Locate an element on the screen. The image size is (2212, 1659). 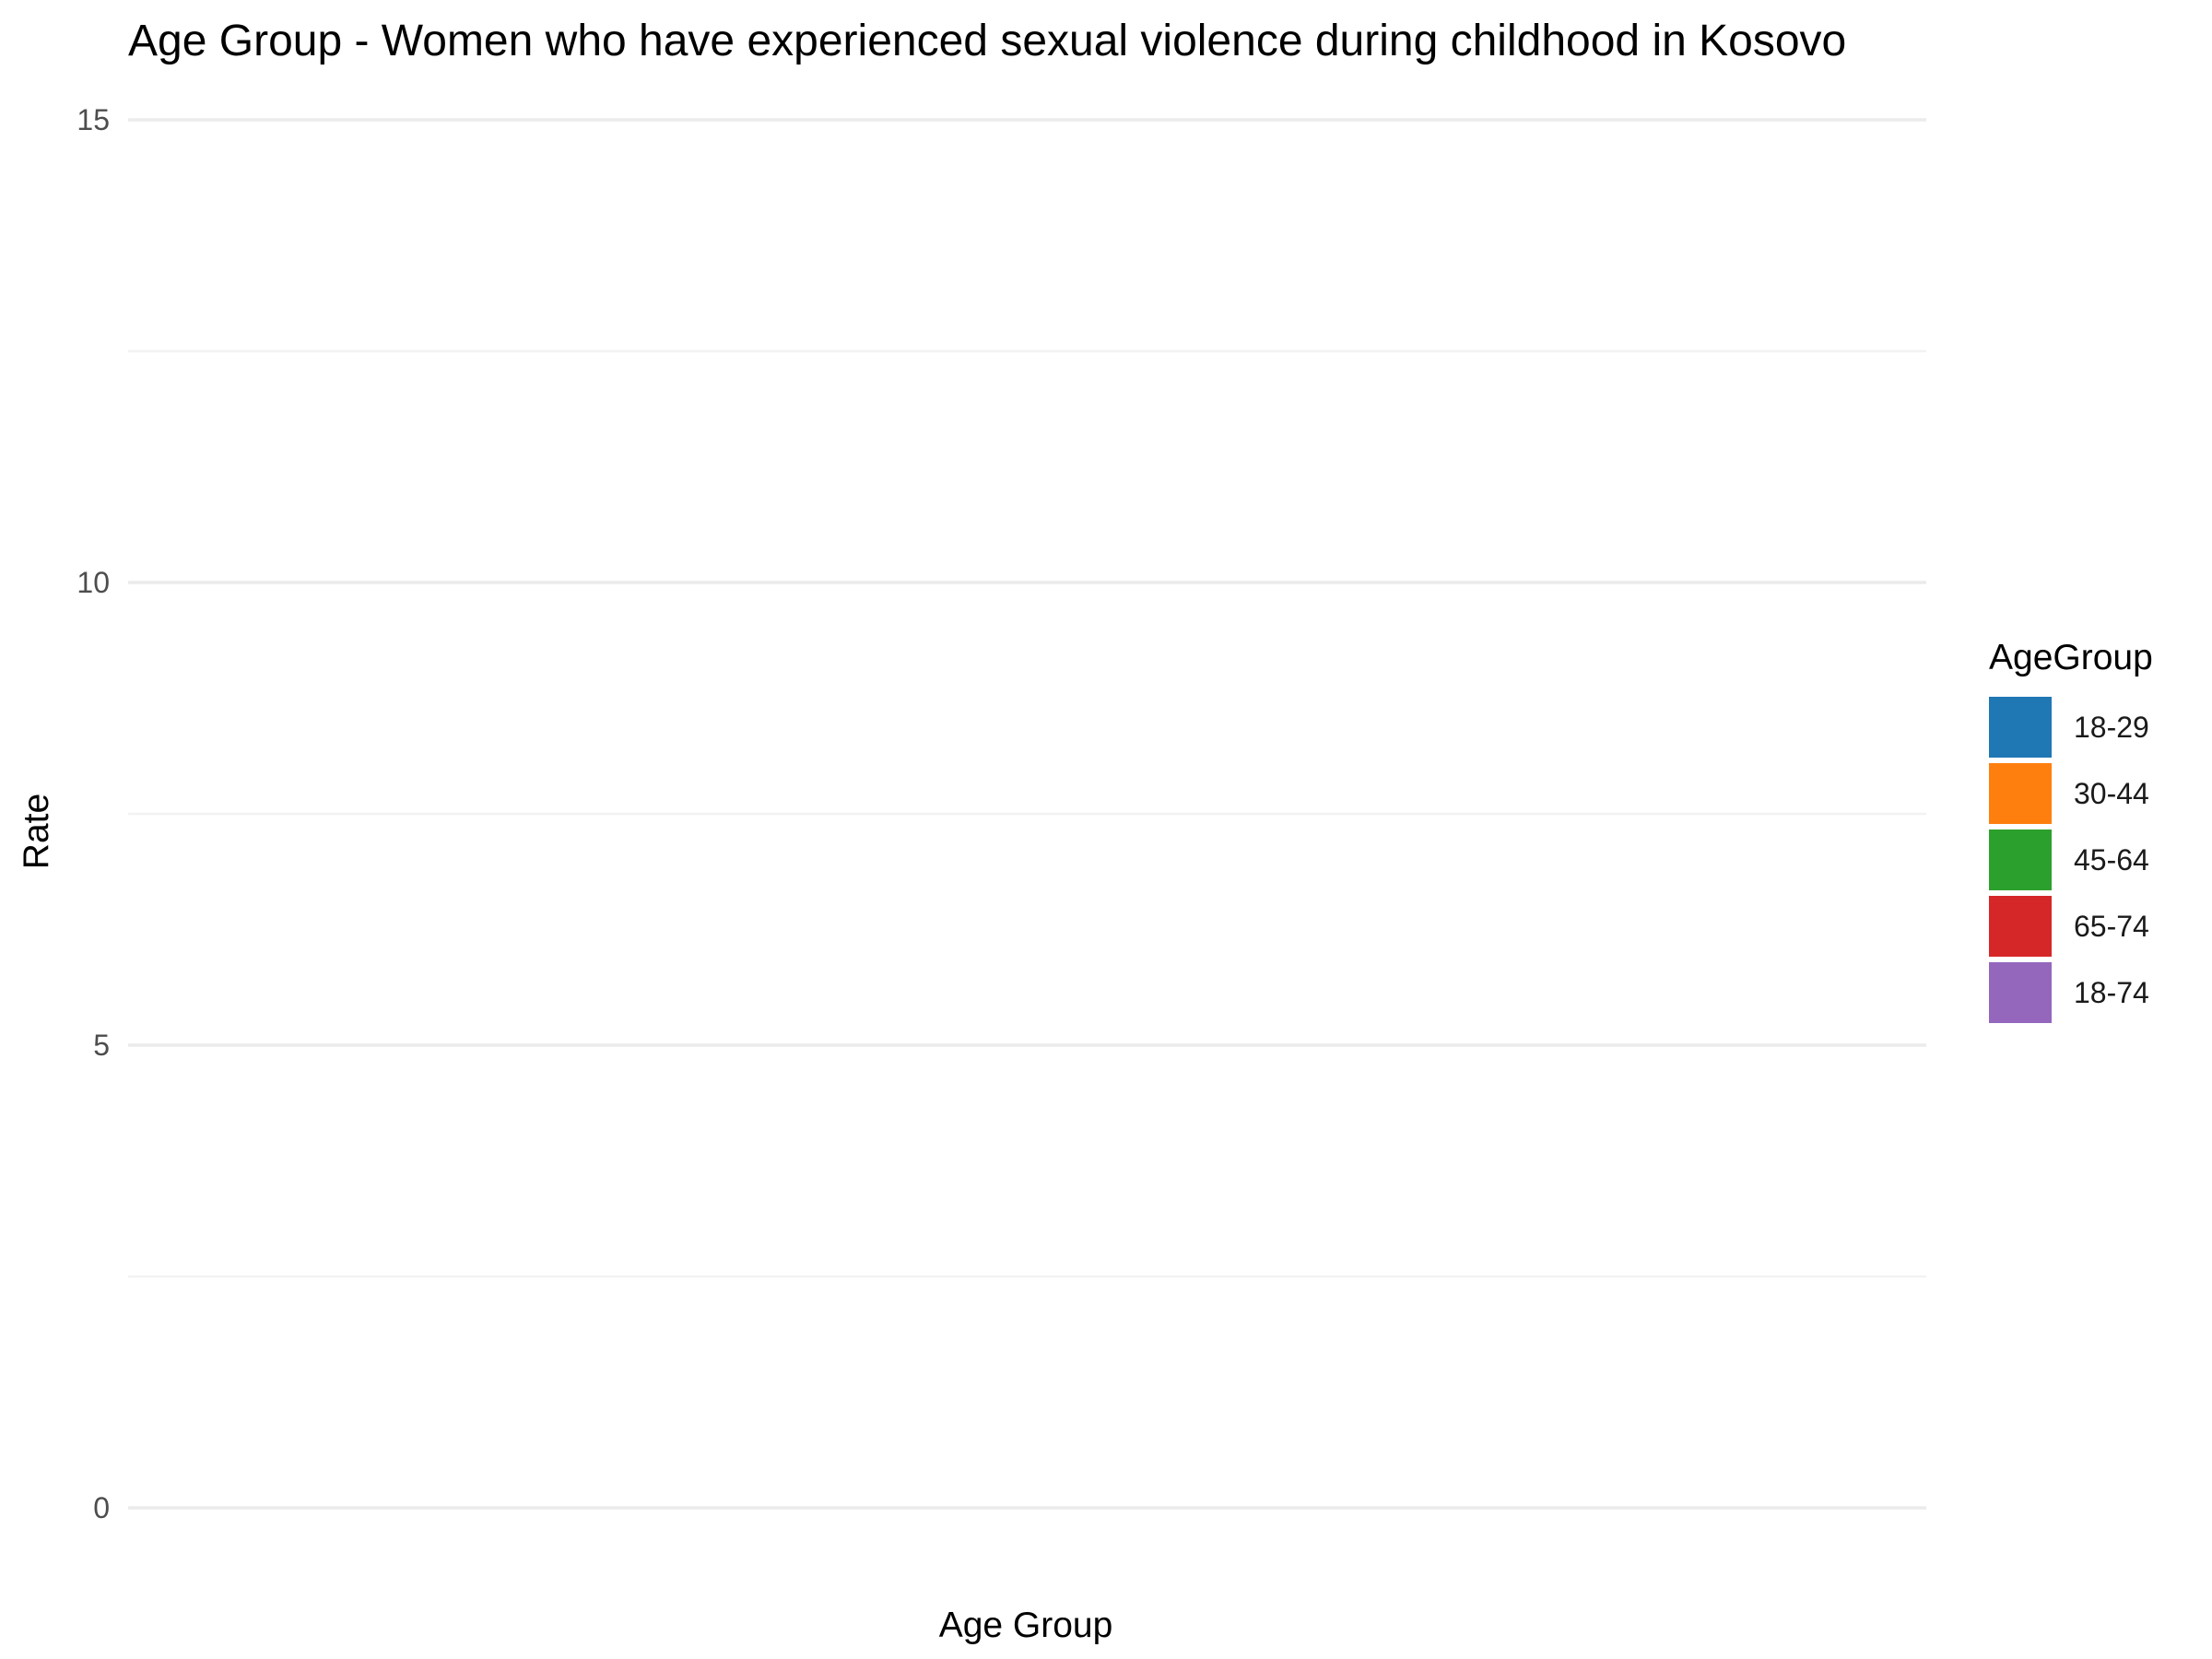
legend: AgeGroup 18-29 30-44 45-64 65-74 18-74 is located at coordinates (2071, 830).